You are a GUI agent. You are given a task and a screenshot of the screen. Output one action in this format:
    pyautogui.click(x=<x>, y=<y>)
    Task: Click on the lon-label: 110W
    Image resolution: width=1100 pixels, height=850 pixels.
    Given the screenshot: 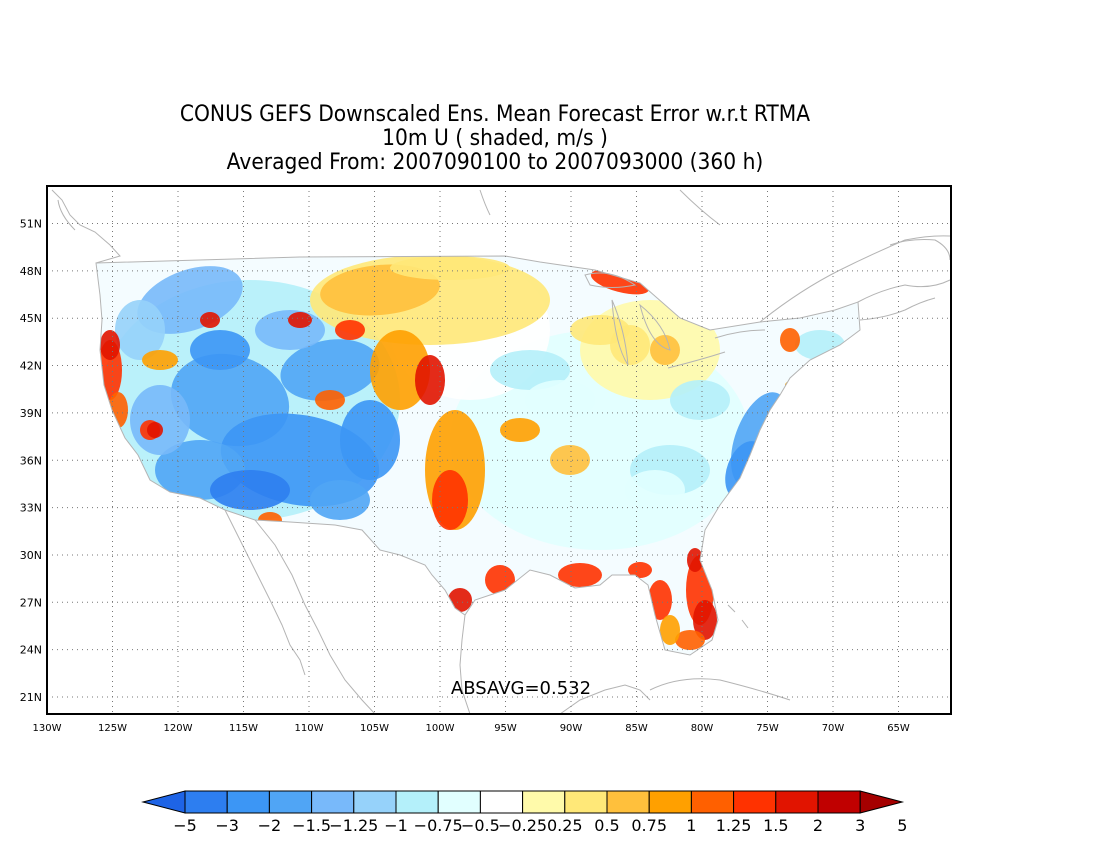 What is the action you would take?
    pyautogui.click(x=309, y=728)
    